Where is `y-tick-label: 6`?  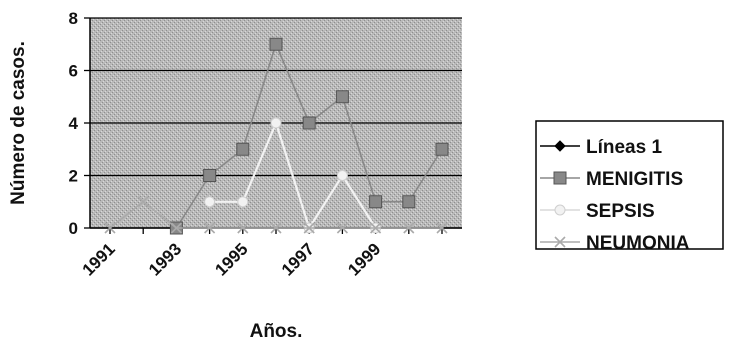
y-tick-label: 6 is located at coordinates (73, 71).